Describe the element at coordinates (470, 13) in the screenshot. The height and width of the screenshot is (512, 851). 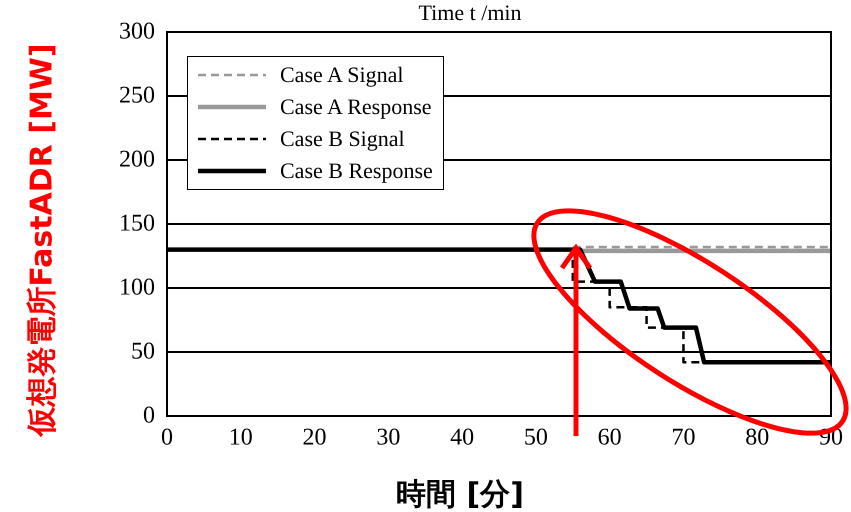
I see `text: Time t /min` at that location.